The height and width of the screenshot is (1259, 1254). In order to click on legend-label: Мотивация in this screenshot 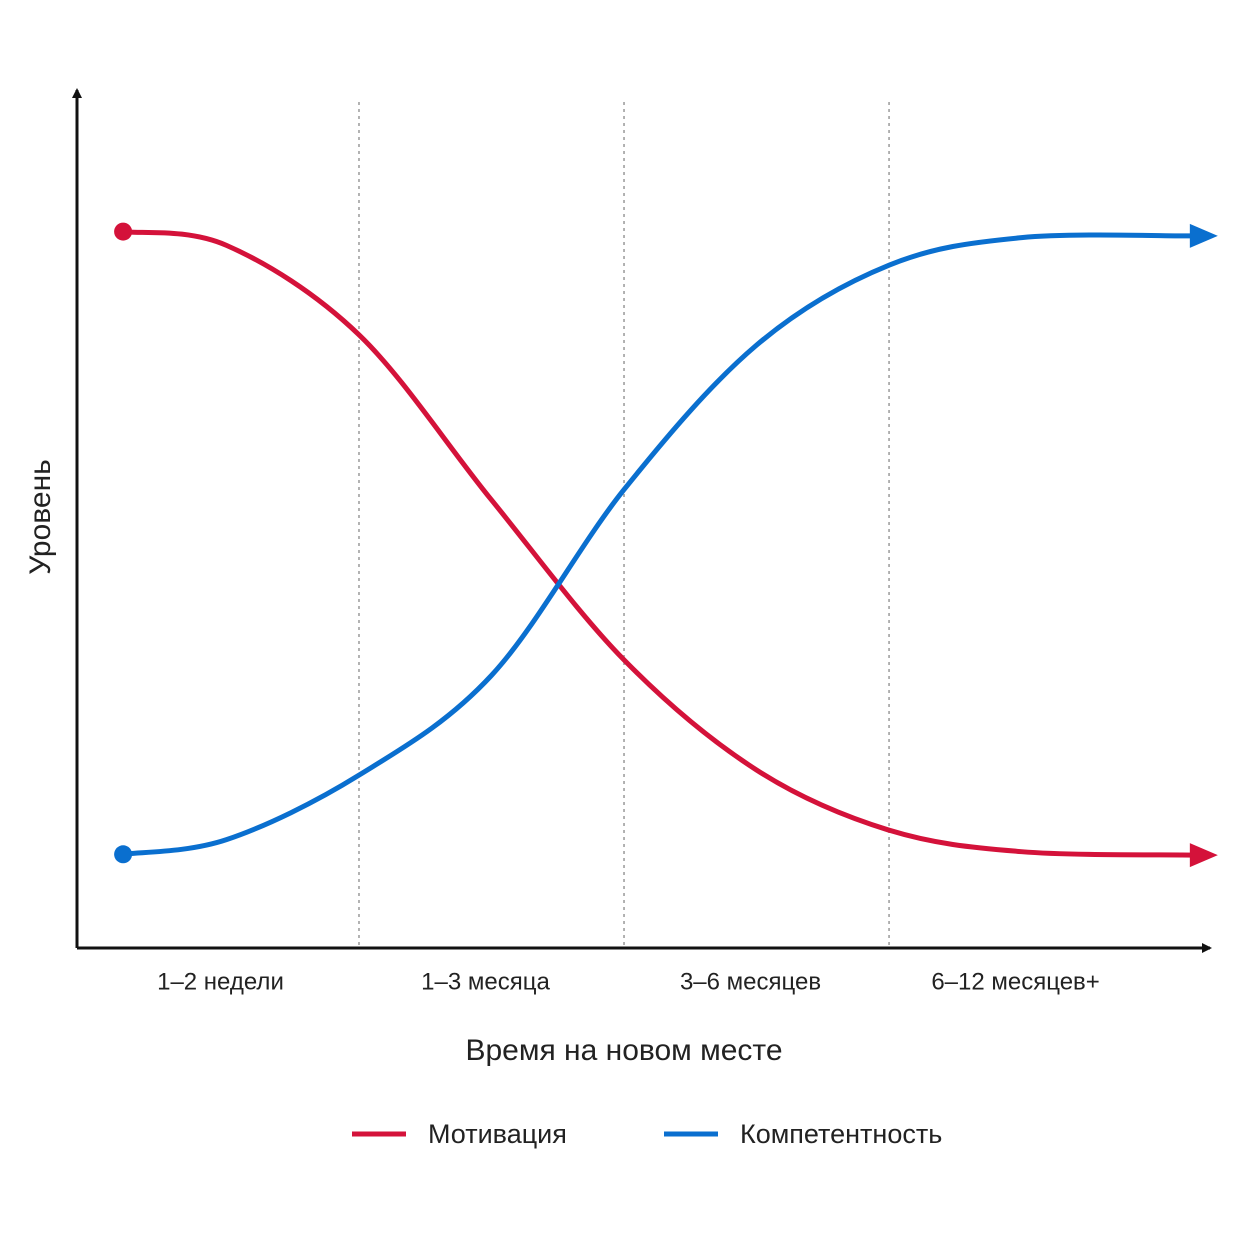, I will do `click(497, 1134)`.